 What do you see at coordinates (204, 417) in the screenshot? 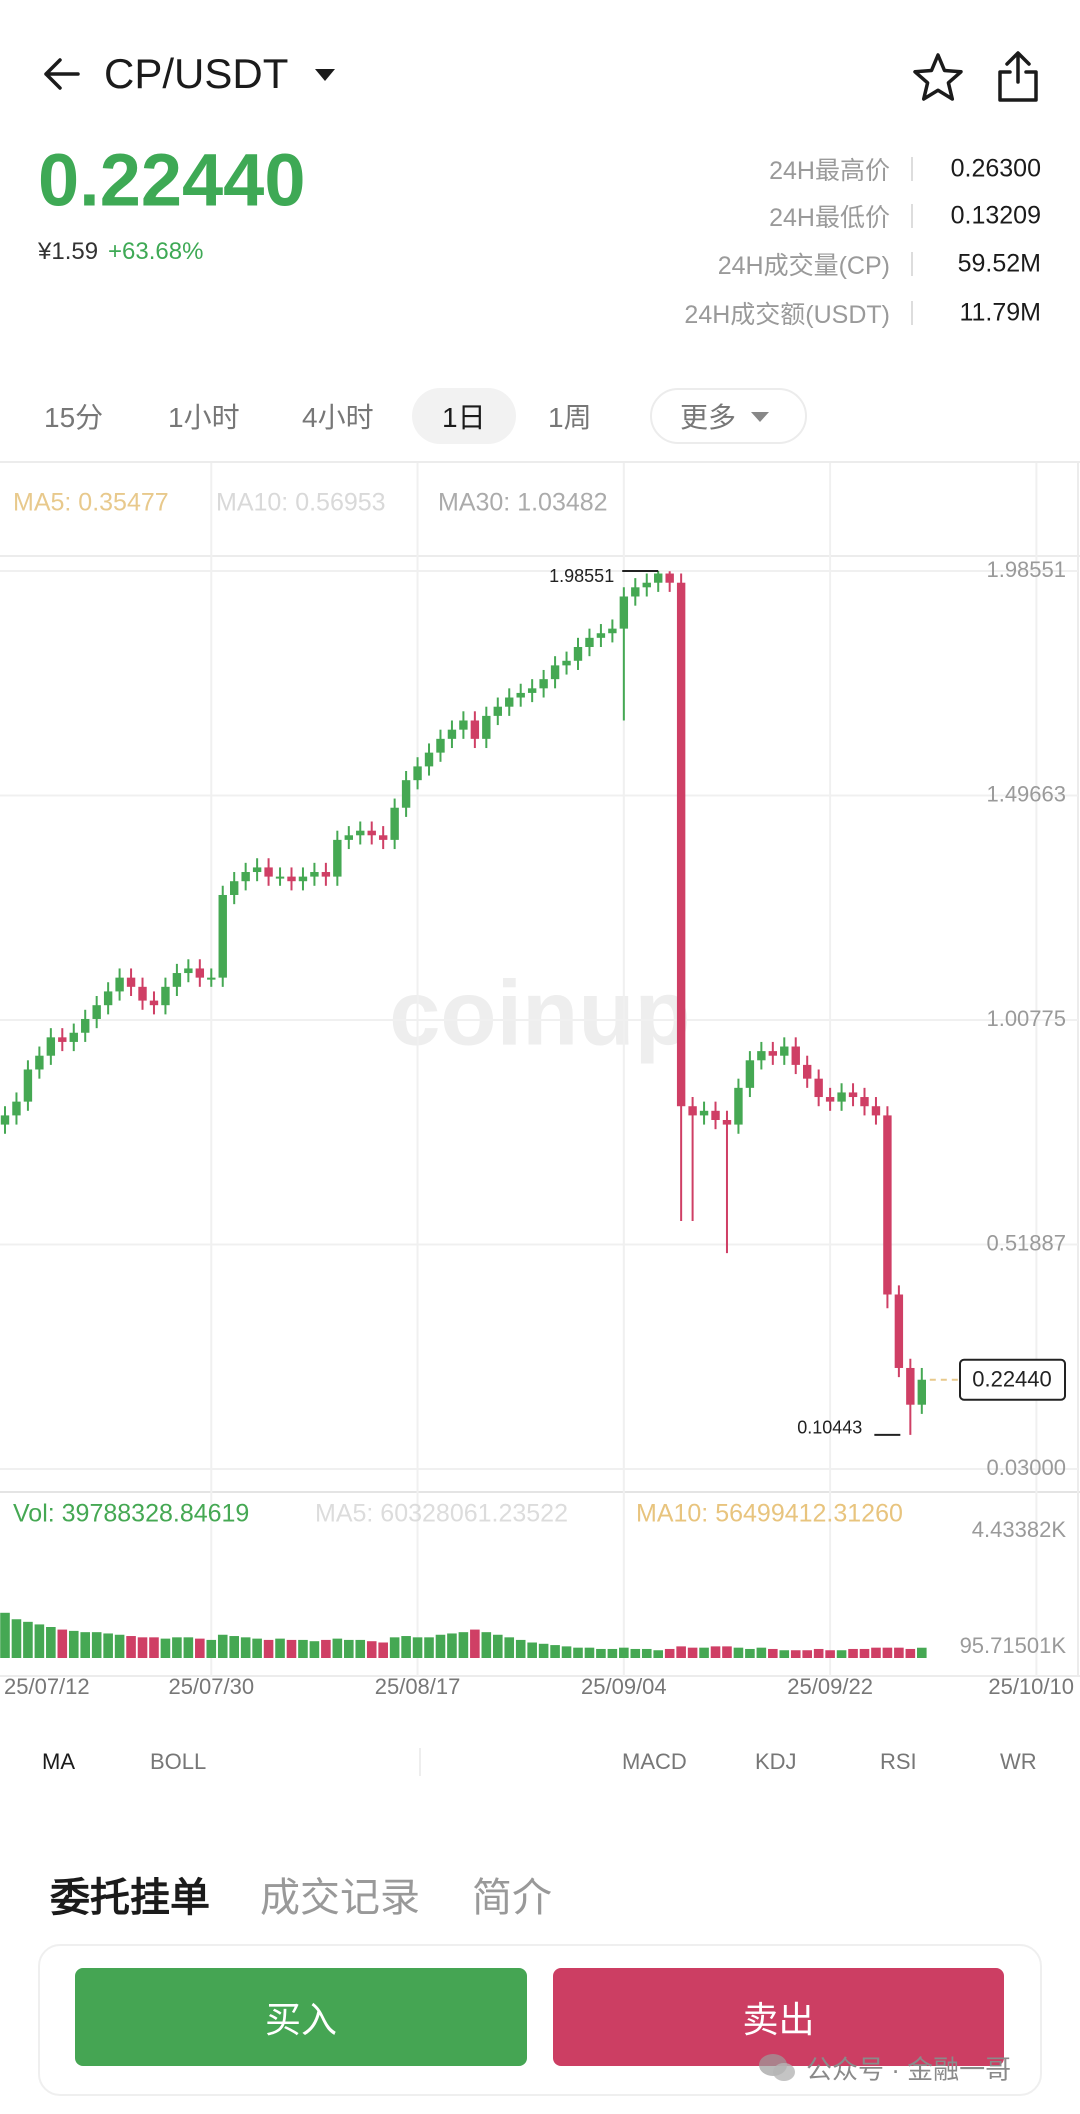
I see `interval-tab: 1小时` at bounding box center [204, 417].